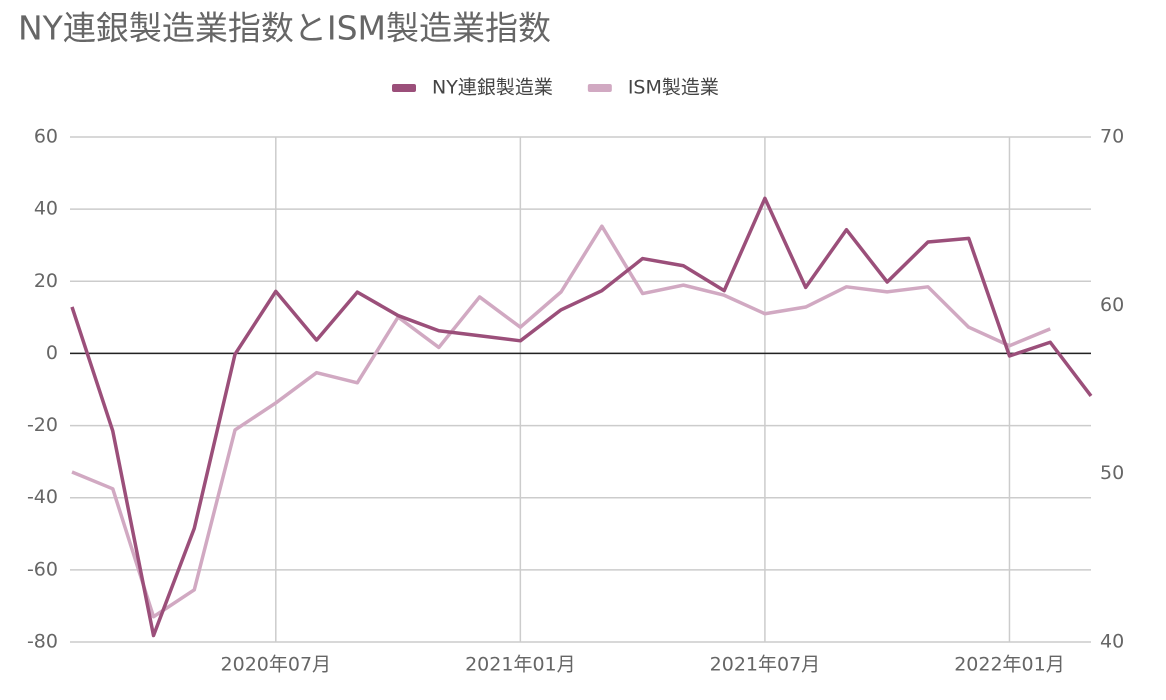 The width and height of the screenshot is (1166, 700). What do you see at coordinates (46, 209) in the screenshot?
I see `y-tick-label: 40` at bounding box center [46, 209].